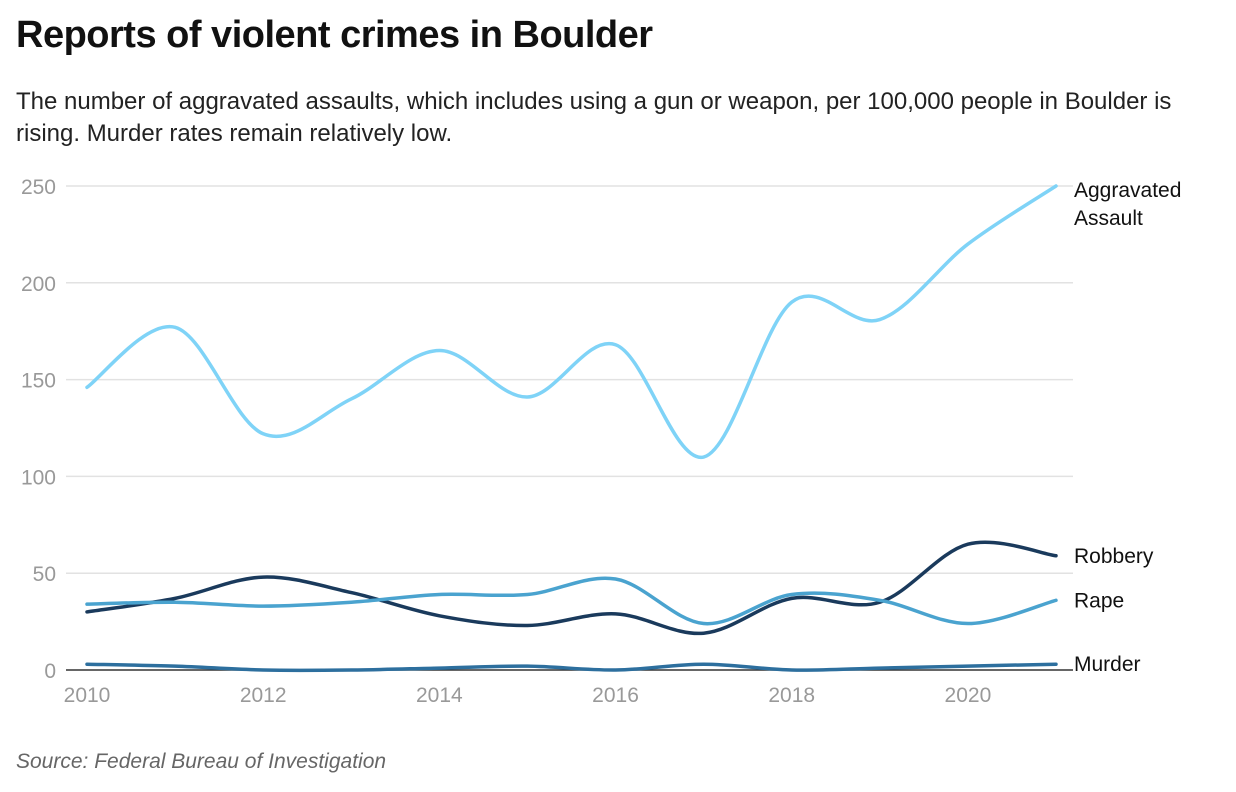 This screenshot has width=1236, height=792. I want to click on y-tick-label: 50, so click(44, 574).